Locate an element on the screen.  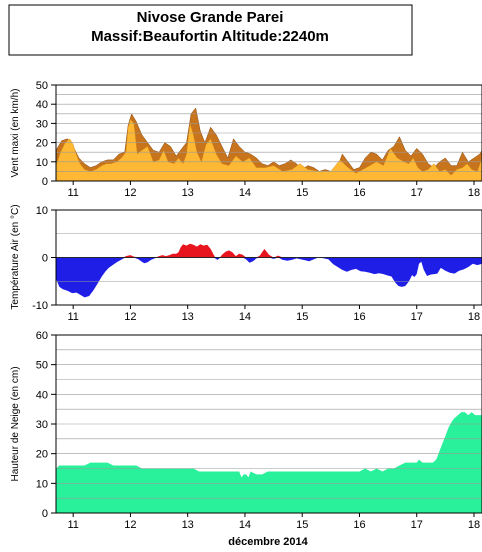
temperature-ytick-label: -10 is located at coordinates (40, 306).